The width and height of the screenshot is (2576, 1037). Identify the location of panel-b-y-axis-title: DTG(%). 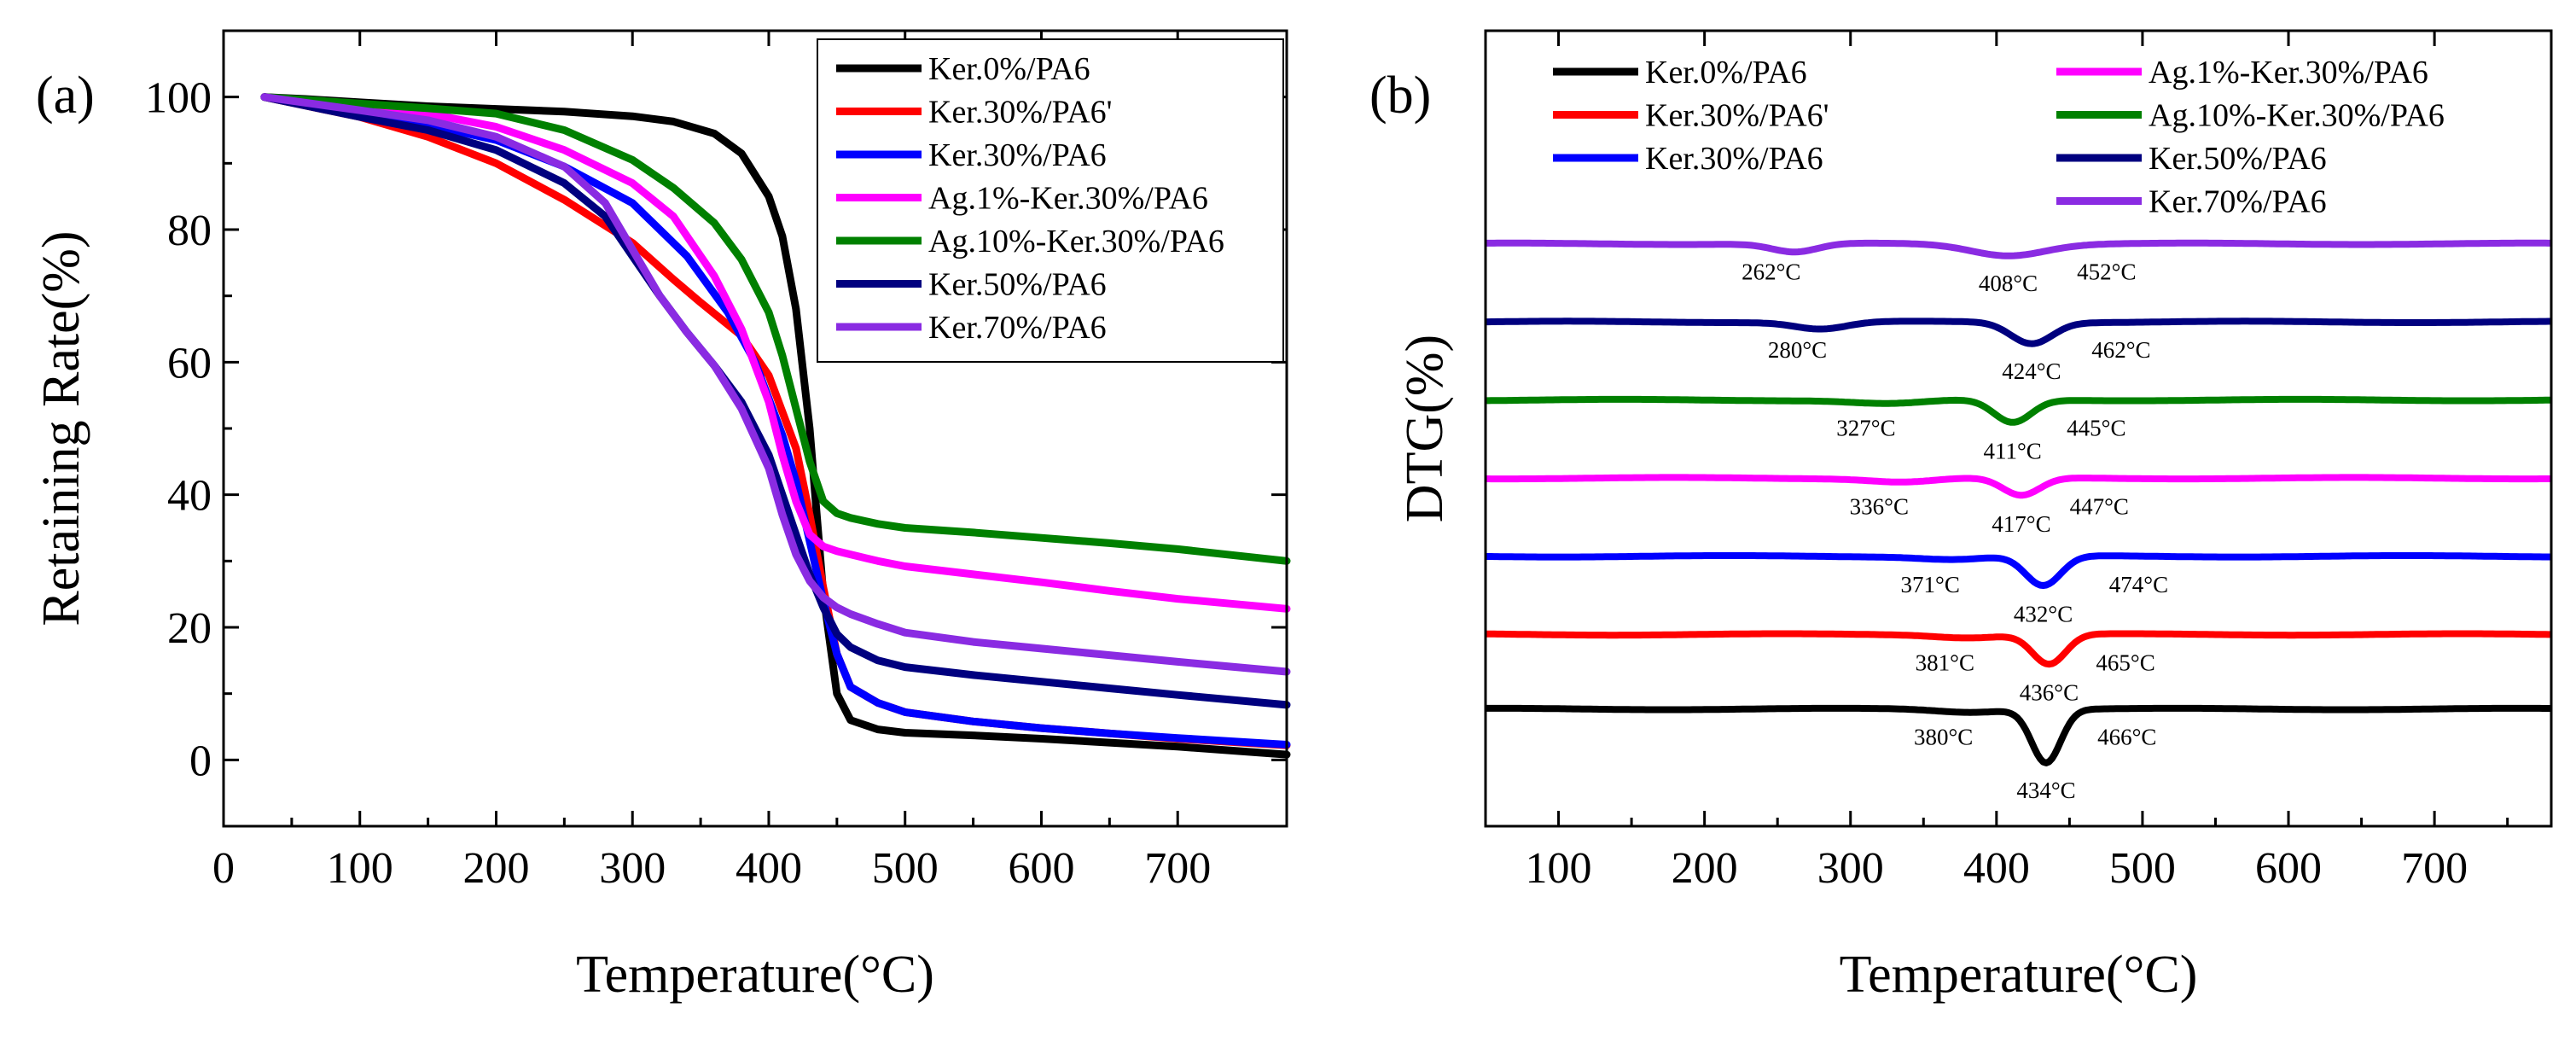
(1425, 428).